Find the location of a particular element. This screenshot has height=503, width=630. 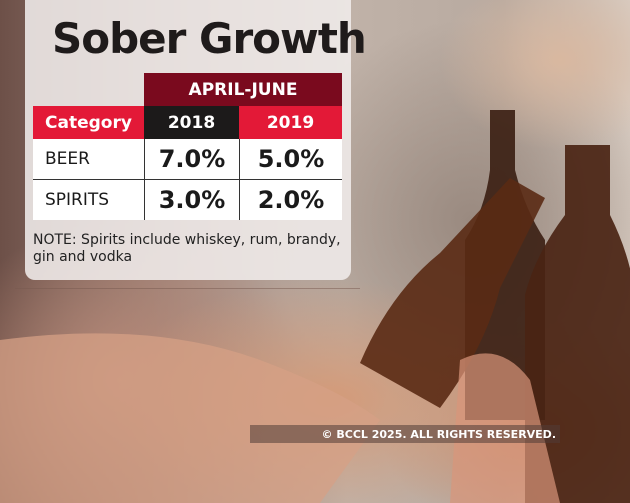

column-header-2019: 2019 is located at coordinates (290, 122).